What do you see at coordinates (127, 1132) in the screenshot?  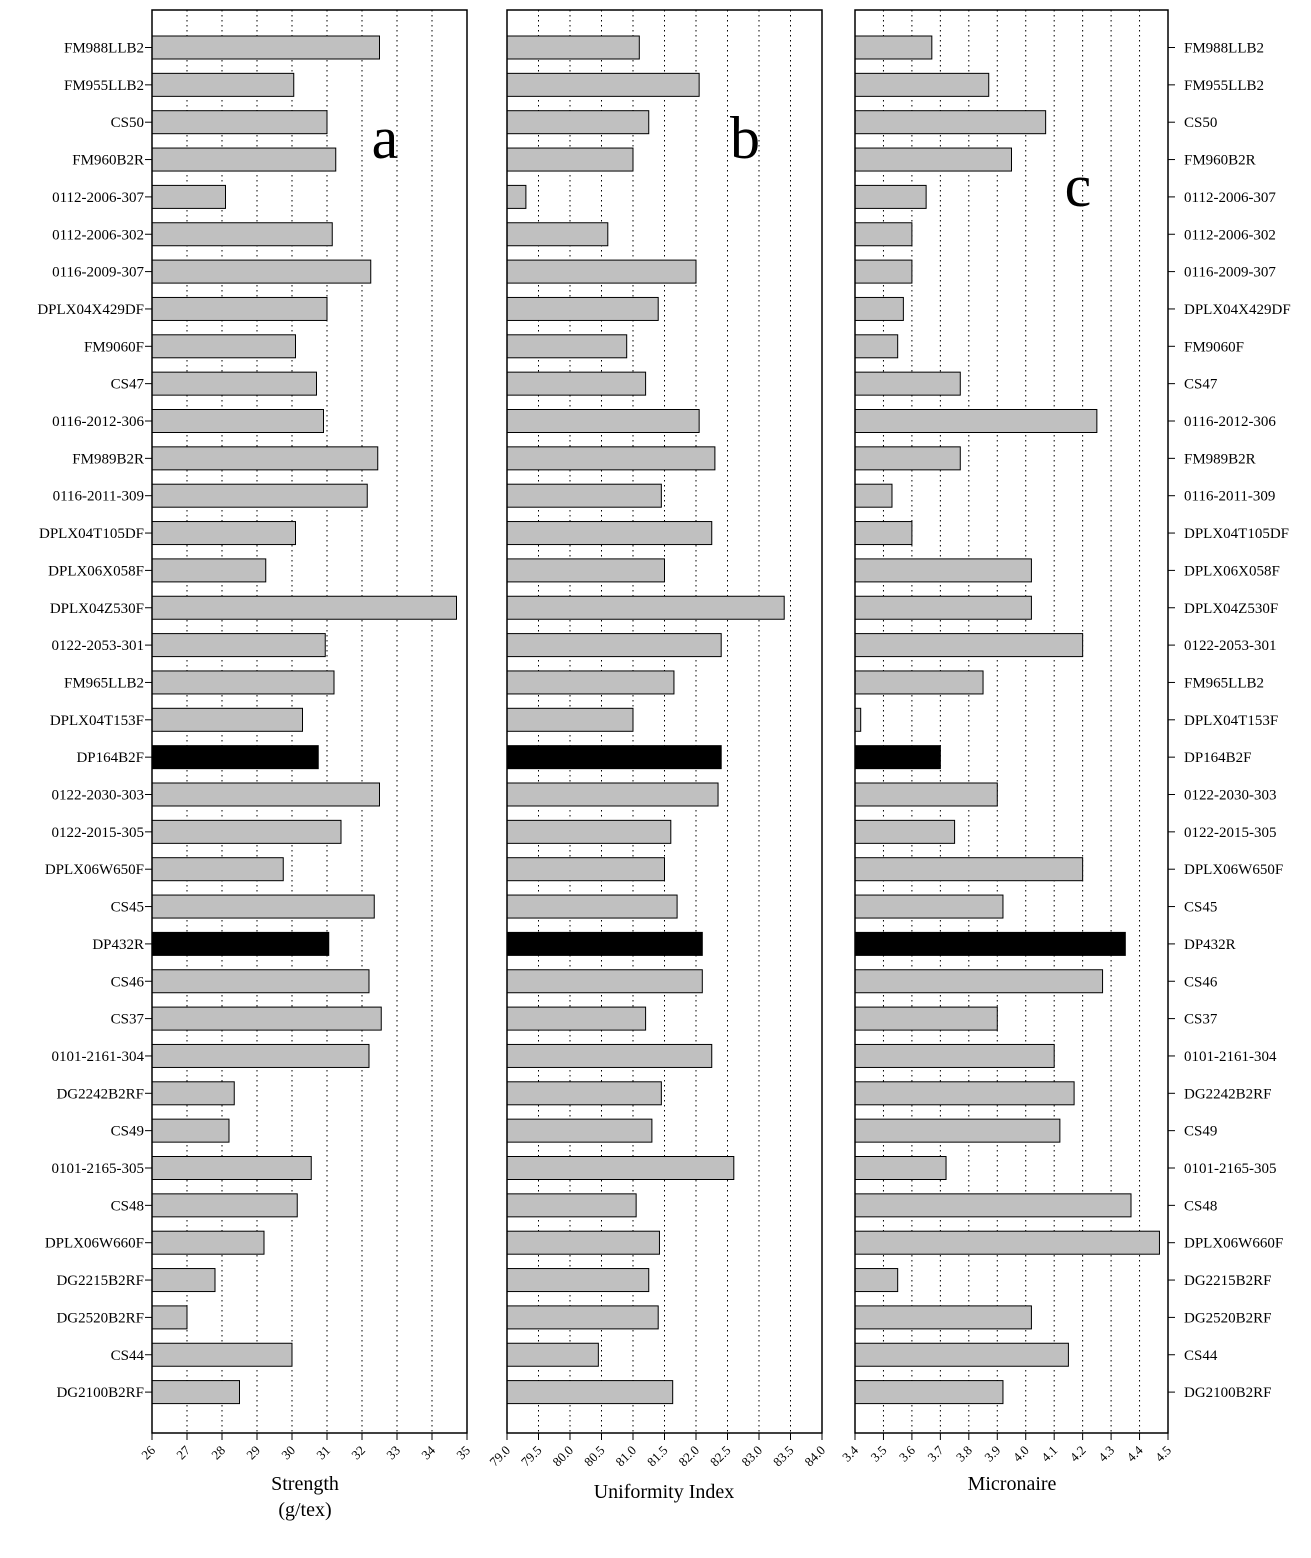 I see `category-label: CS49` at bounding box center [127, 1132].